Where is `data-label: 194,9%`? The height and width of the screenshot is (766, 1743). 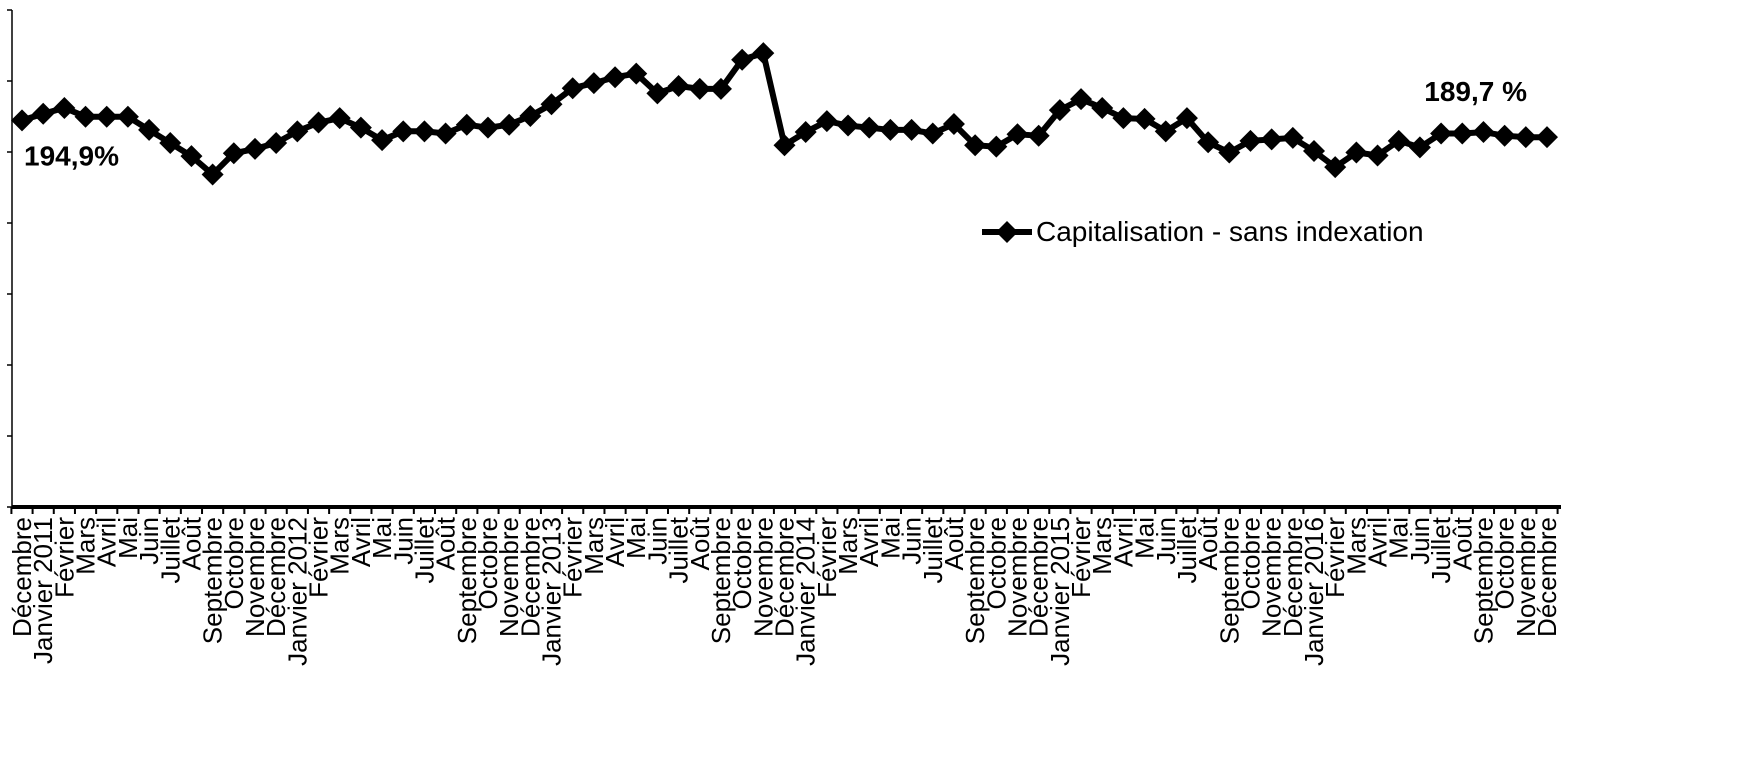 data-label: 194,9% is located at coordinates (71, 155).